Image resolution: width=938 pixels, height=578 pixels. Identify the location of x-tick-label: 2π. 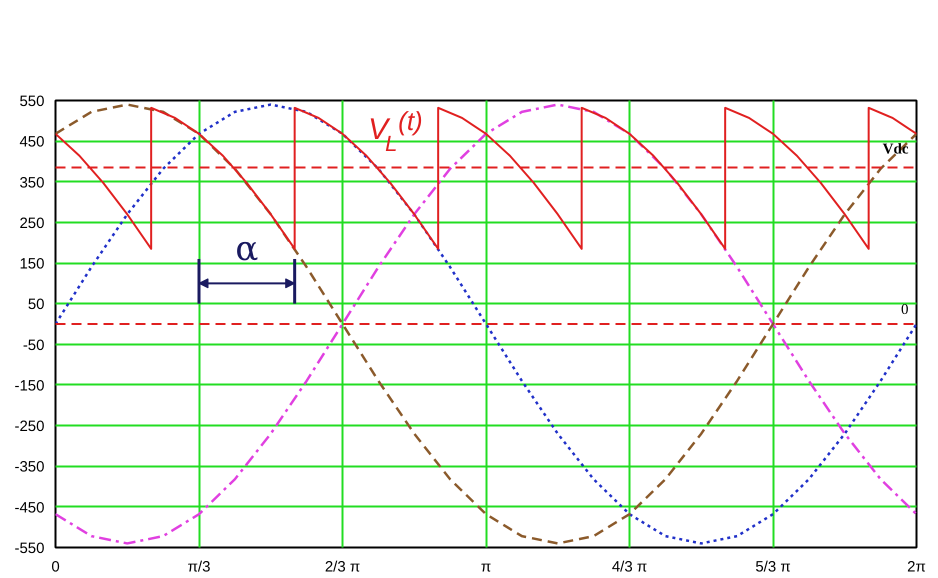
(916, 567).